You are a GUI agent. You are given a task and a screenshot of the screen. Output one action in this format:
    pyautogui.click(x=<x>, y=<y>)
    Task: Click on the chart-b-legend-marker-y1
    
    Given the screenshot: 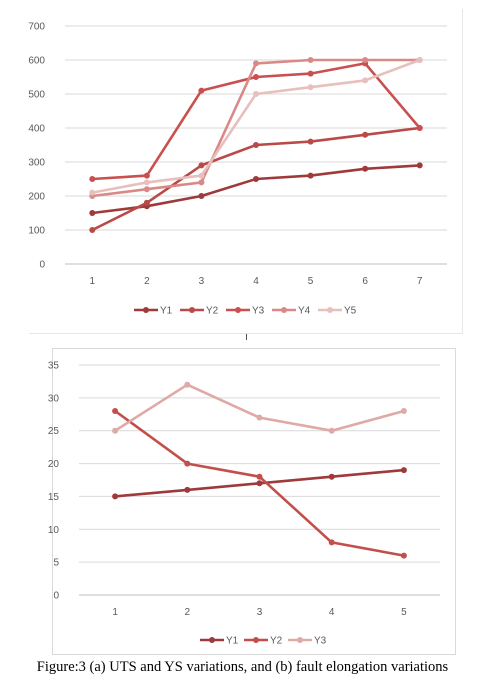 What is the action you would take?
    pyautogui.click(x=212, y=640)
    